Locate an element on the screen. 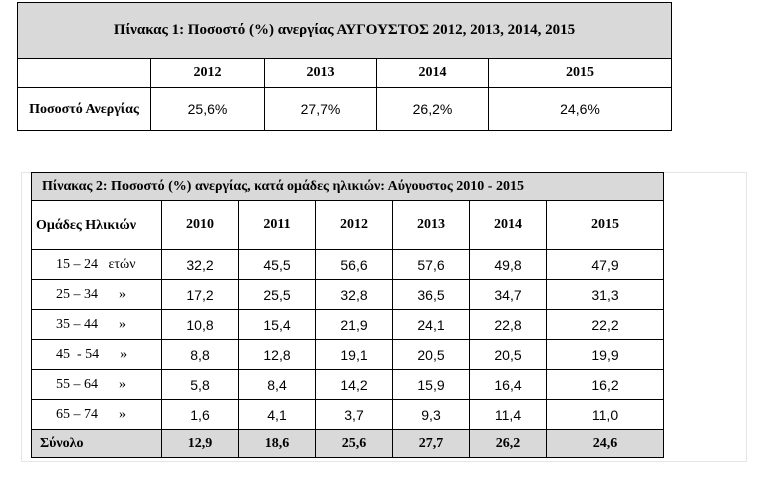 The image size is (761, 478). total-cell: 18,6 is located at coordinates (277, 443).